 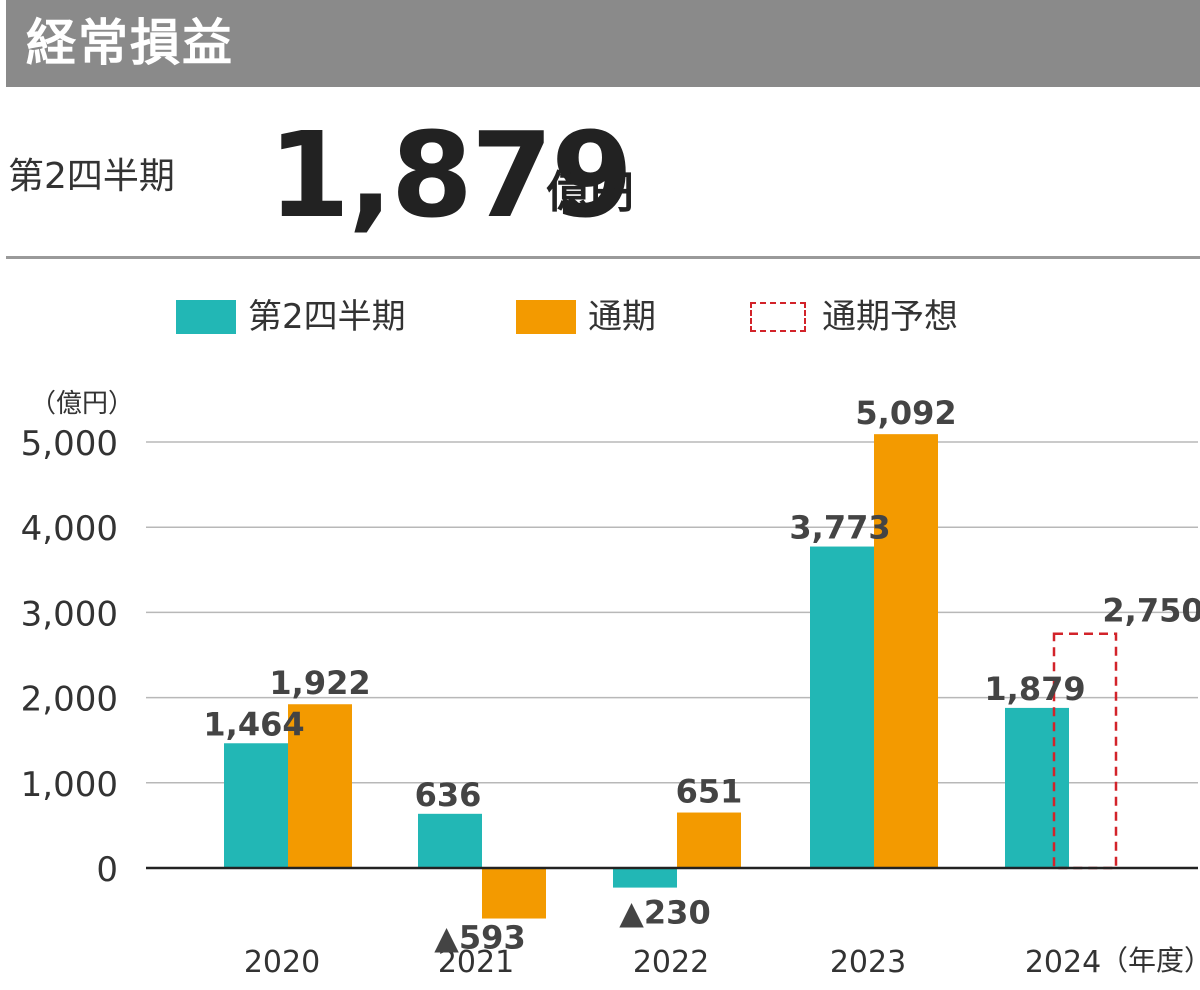 What do you see at coordinates (603, 257) in the screenshot?
I see `divider` at bounding box center [603, 257].